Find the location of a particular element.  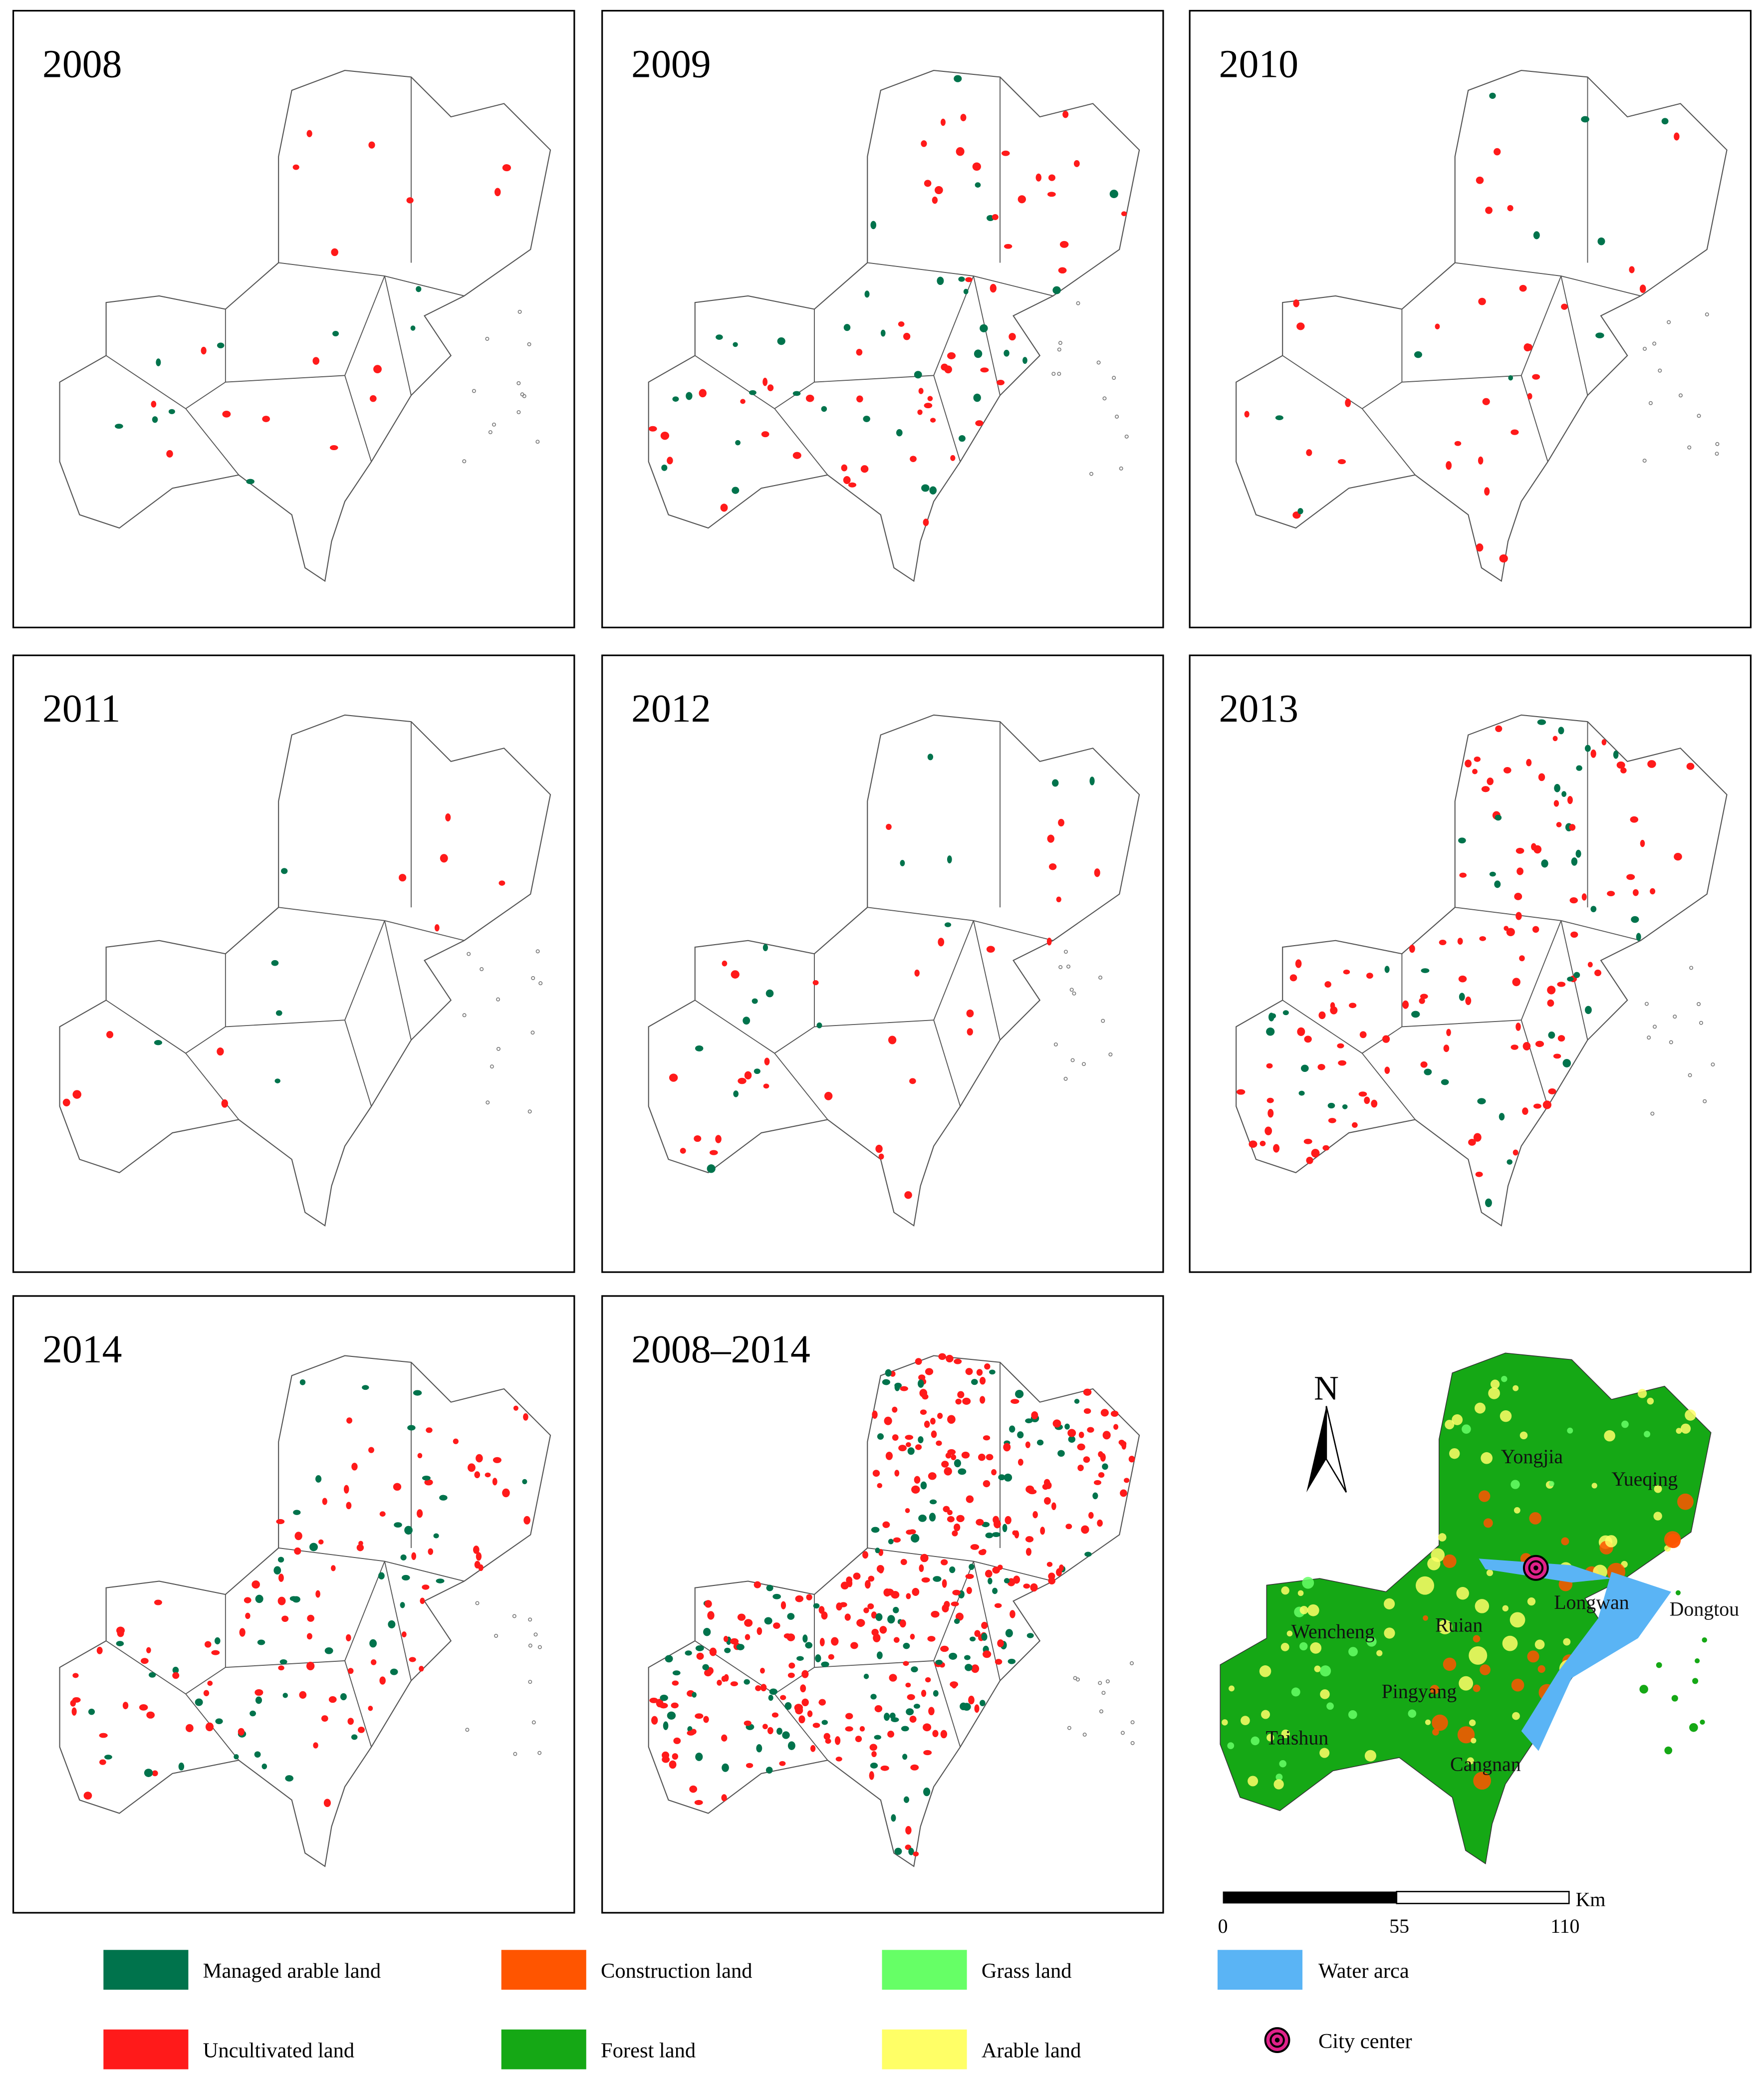

city-center-icon is located at coordinates (1277, 2040).